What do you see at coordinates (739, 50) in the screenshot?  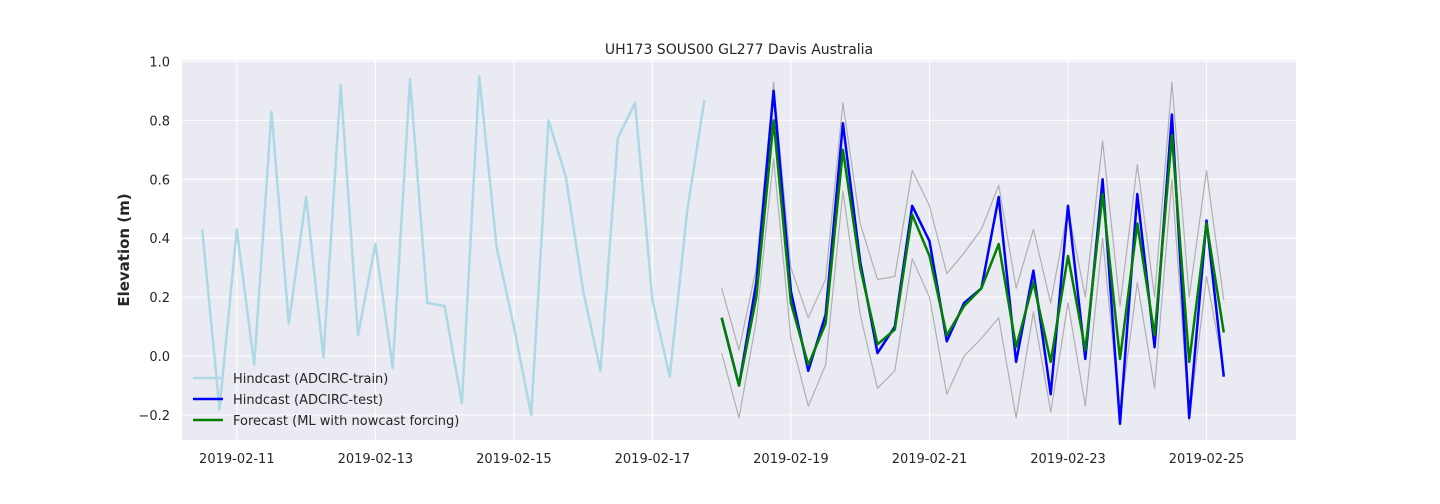 I see `chart-title: UH173 SOUS00 GL277 Davis Australia` at bounding box center [739, 50].